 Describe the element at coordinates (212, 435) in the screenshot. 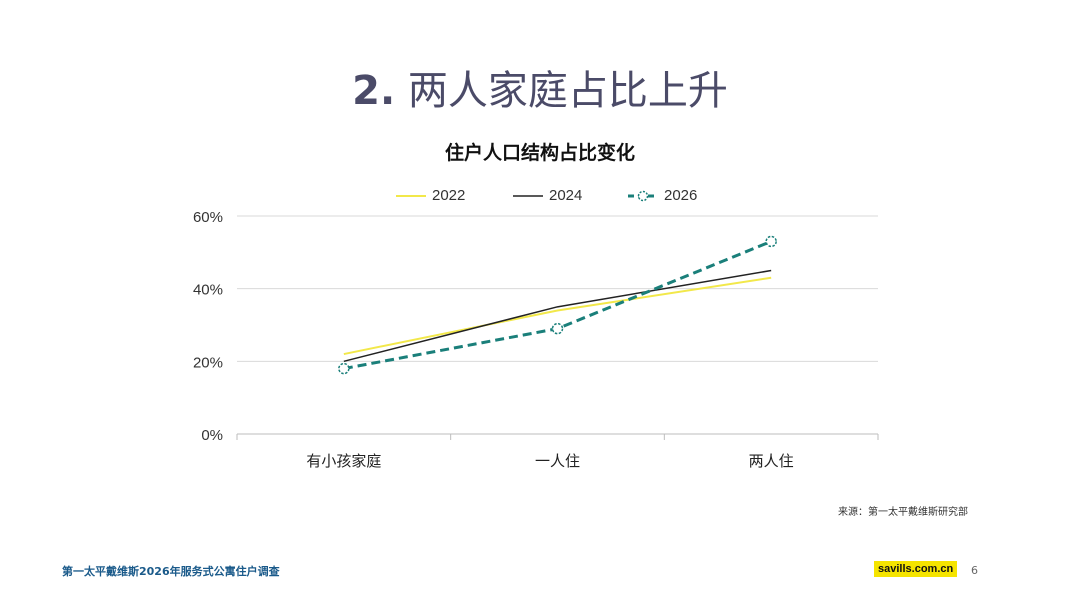

I see `y-tick-label: 0%` at that location.